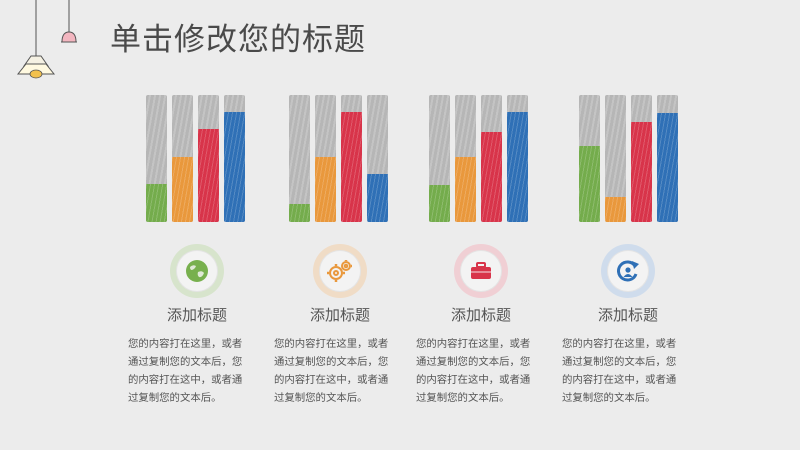 This screenshot has width=800, height=450. Describe the element at coordinates (238, 40) in the screenshot. I see `page-title: 单击修改您的标题` at that location.